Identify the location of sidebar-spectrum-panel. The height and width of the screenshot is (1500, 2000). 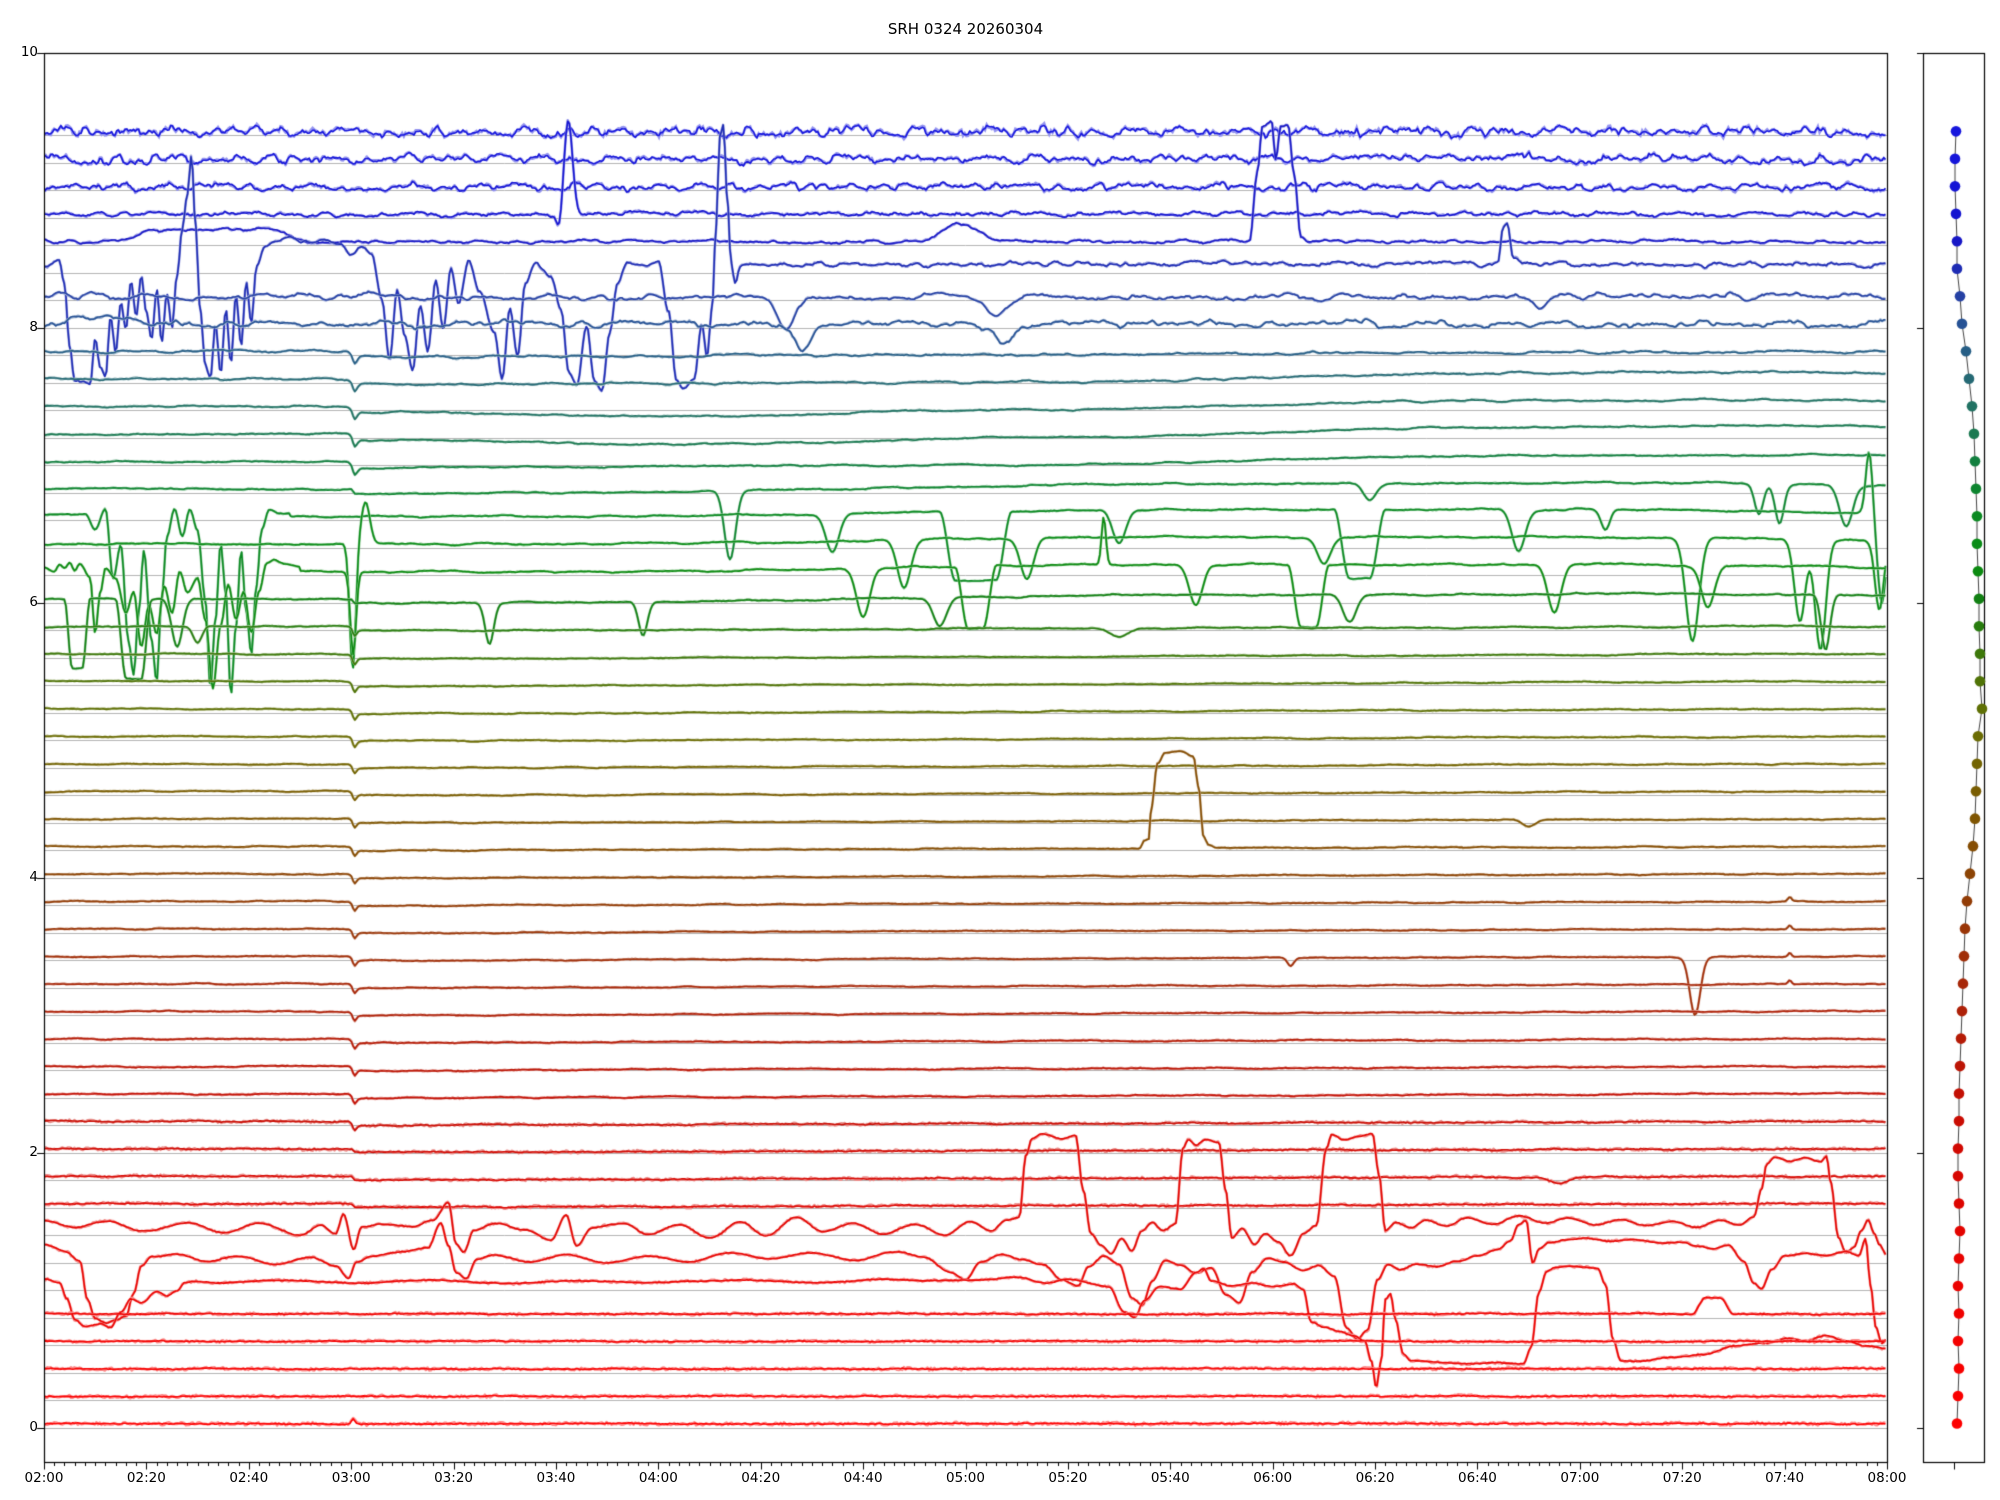
(1953, 757).